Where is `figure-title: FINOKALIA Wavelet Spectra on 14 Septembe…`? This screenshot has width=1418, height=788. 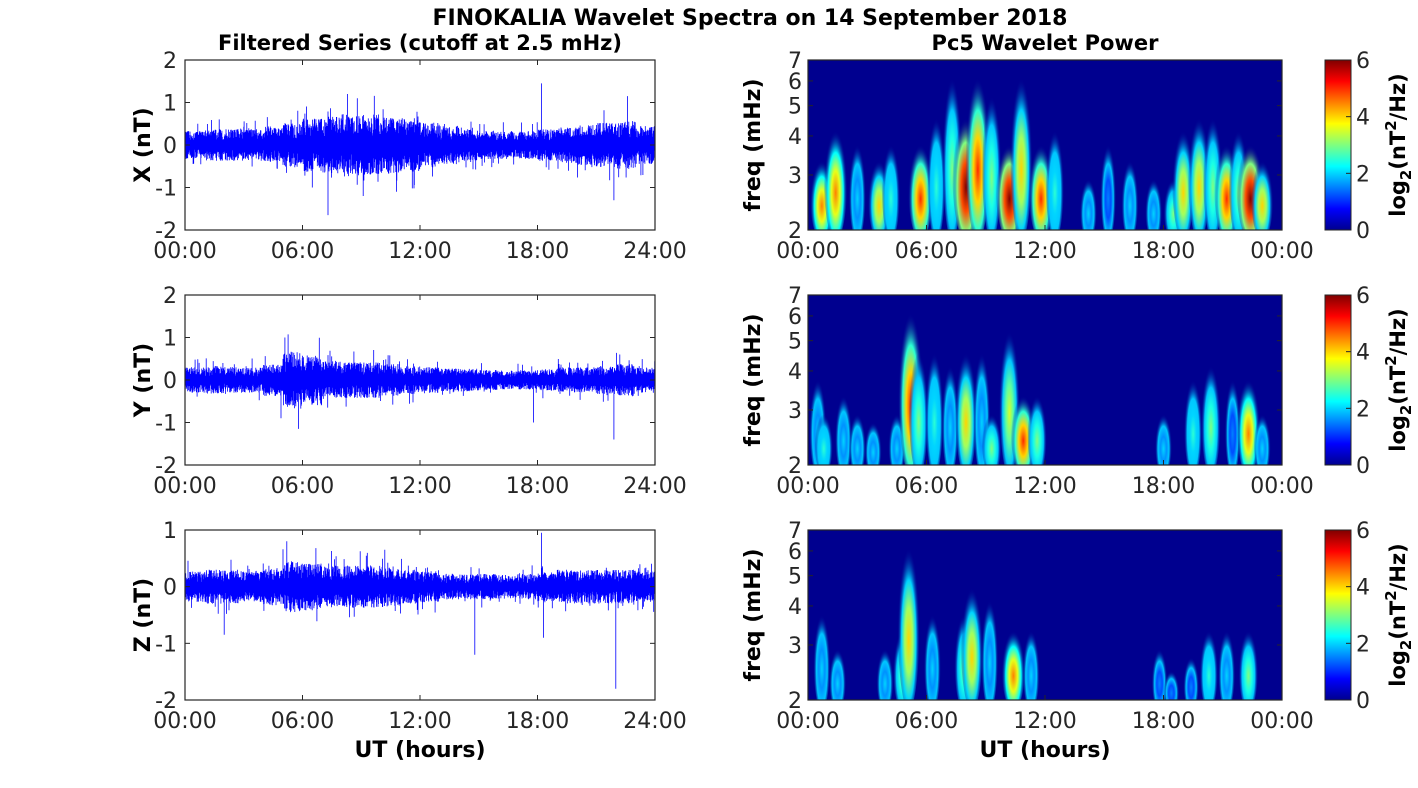 figure-title: FINOKALIA Wavelet Spectra on 14 Septembe… is located at coordinates (750, 18).